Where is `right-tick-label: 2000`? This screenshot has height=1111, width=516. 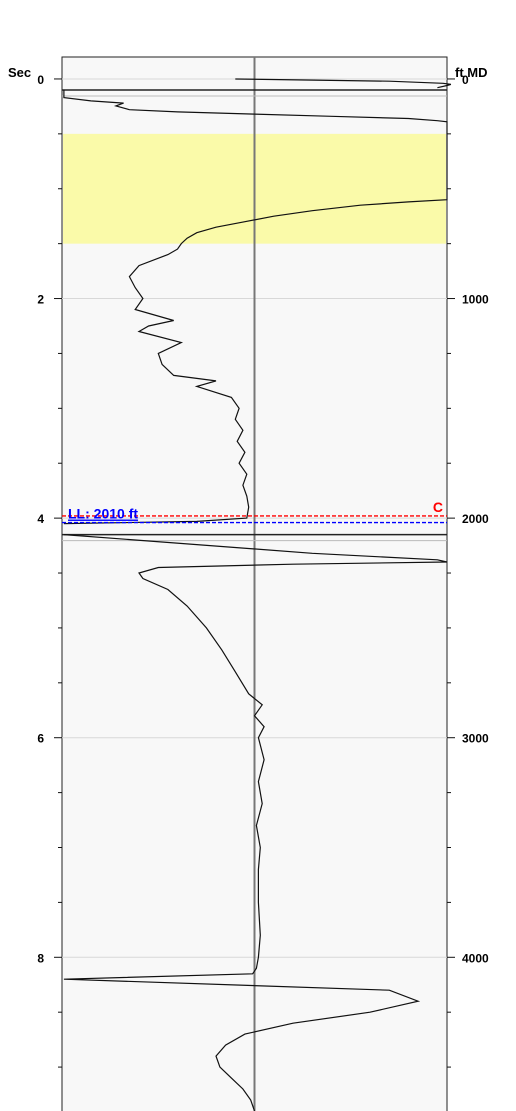
right-tick-label: 2000 is located at coordinates (475, 519).